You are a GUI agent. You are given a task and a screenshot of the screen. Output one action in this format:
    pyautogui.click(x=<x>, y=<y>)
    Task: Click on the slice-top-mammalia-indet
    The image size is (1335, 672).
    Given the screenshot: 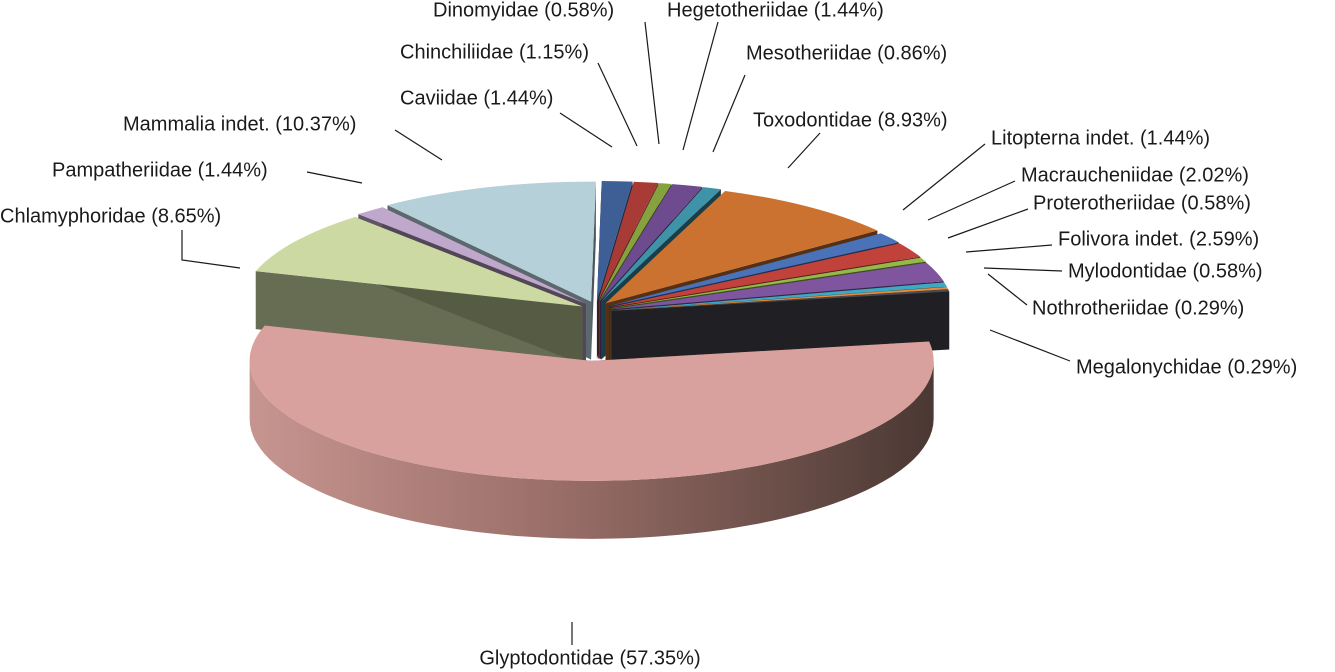 What is the action you would take?
    pyautogui.click(x=491, y=241)
    